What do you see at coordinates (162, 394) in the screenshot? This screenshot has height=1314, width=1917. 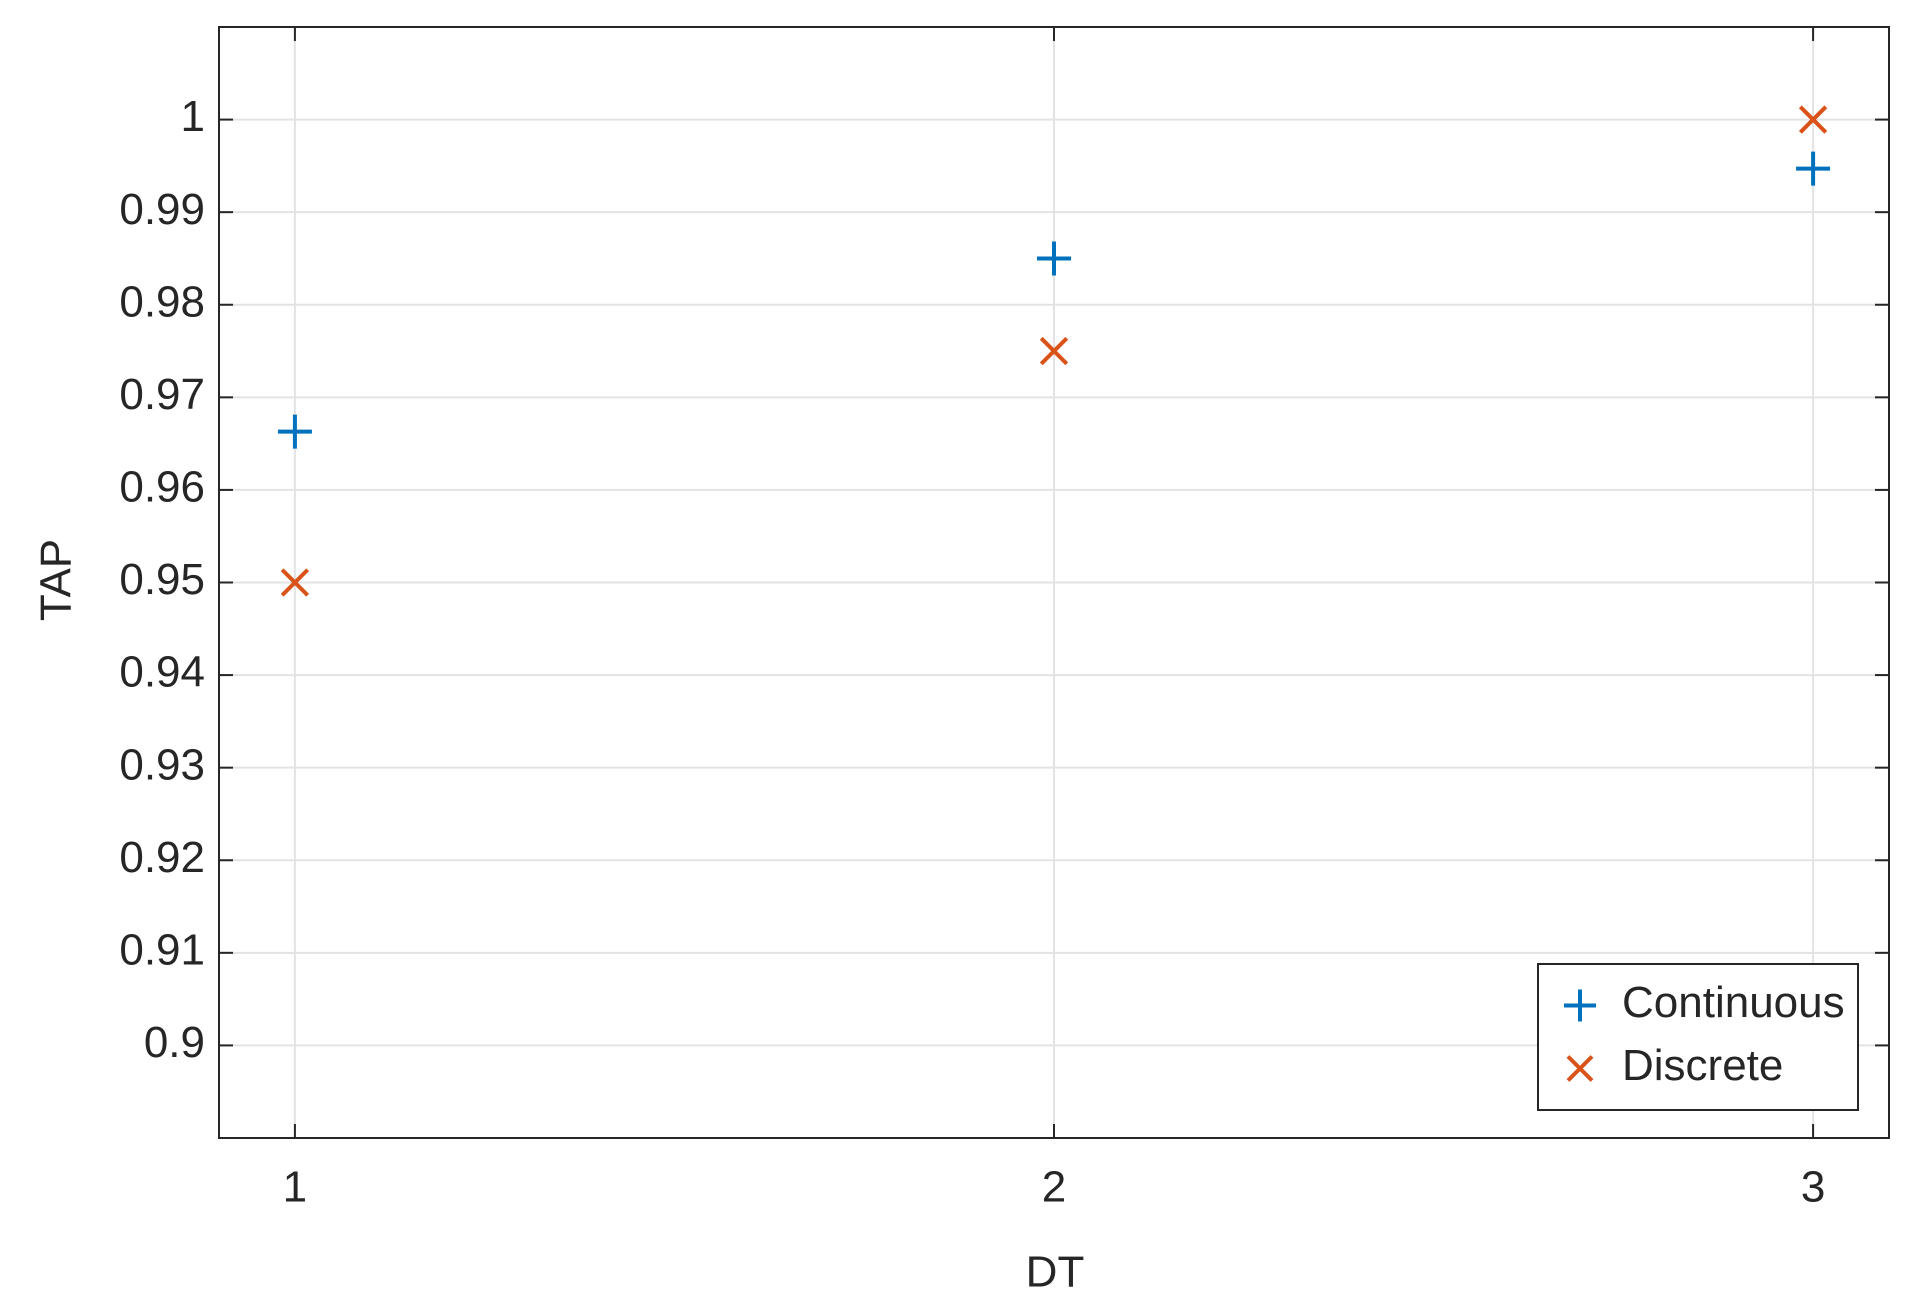 I see `y-tick-label: 0.97` at bounding box center [162, 394].